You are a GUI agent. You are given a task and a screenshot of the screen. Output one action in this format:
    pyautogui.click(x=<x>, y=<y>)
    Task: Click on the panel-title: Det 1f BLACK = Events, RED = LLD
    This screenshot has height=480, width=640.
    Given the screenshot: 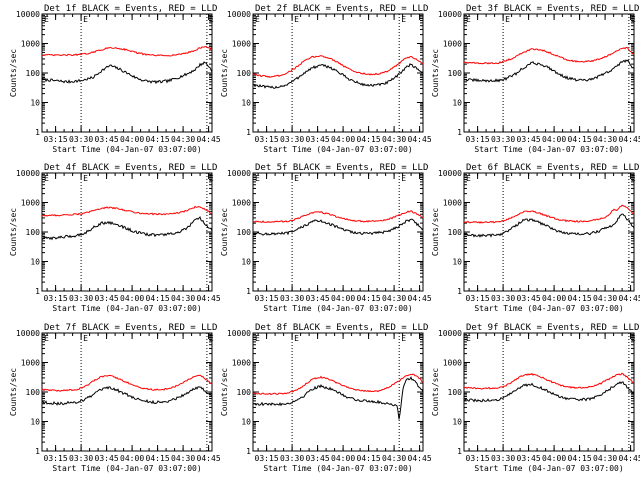 What is the action you would take?
    pyautogui.click(x=130, y=9)
    